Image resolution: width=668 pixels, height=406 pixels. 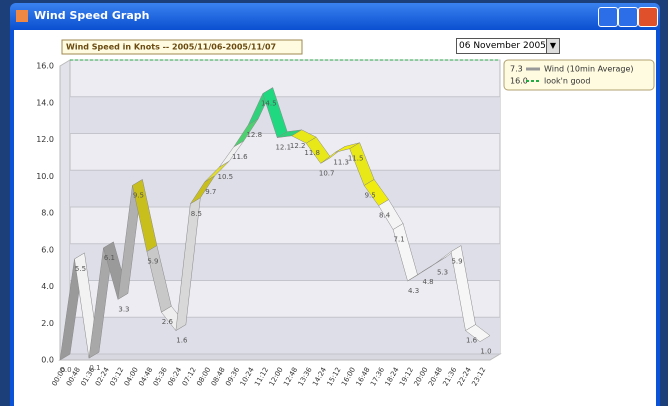 I want to click on plot-floor, so click(x=280, y=357).